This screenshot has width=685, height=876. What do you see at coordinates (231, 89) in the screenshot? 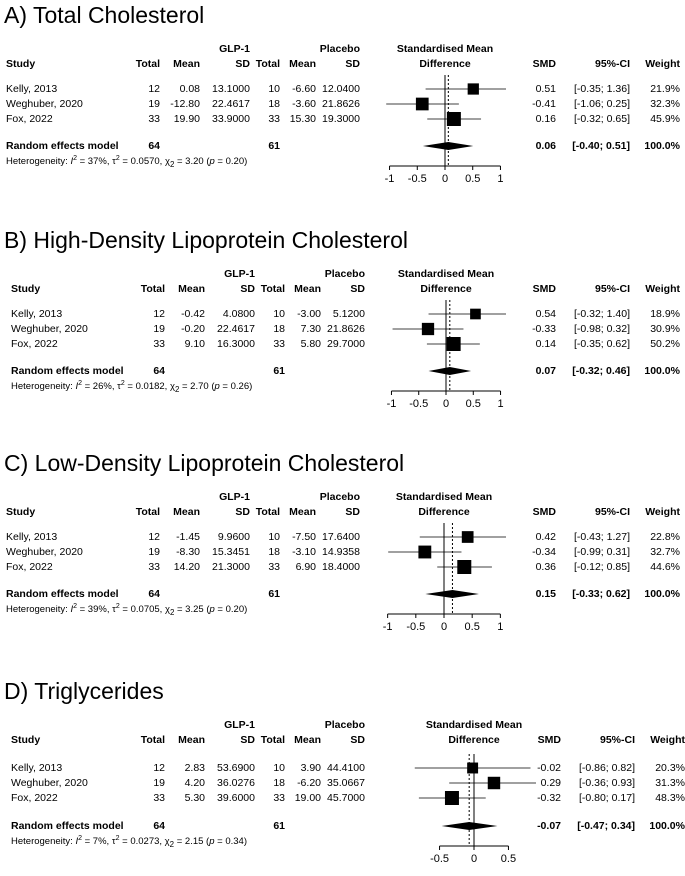
I see `sd-glp1: 13.1000` at bounding box center [231, 89].